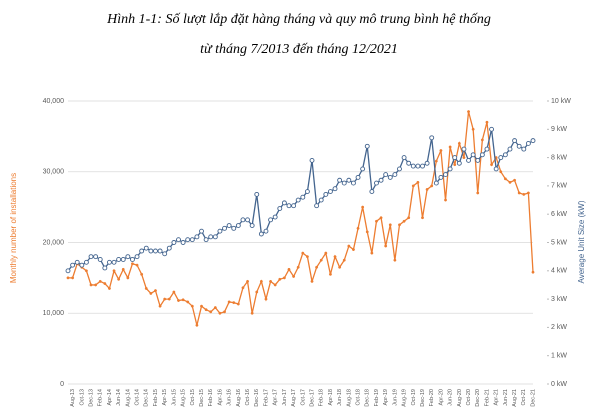 The image size is (598, 420). What do you see at coordinates (294, 398) in the screenshot?
I see `x-tick-label: Aug-17` at bounding box center [294, 398].